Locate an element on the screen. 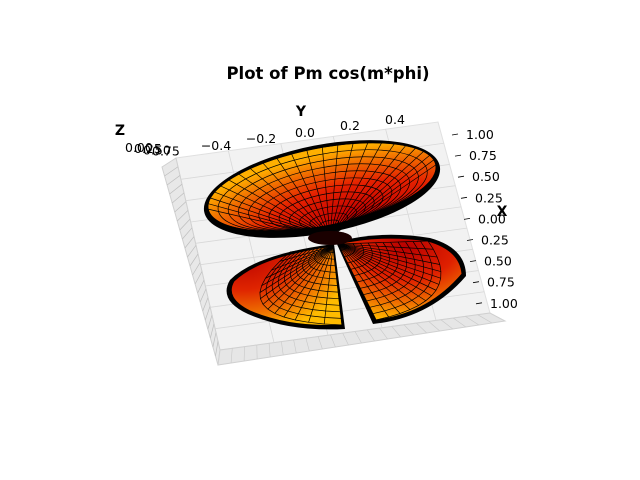 Image resolution: width=640 pixels, height=480 pixels. surface-lobe-lower-right is located at coordinates (401, 279).